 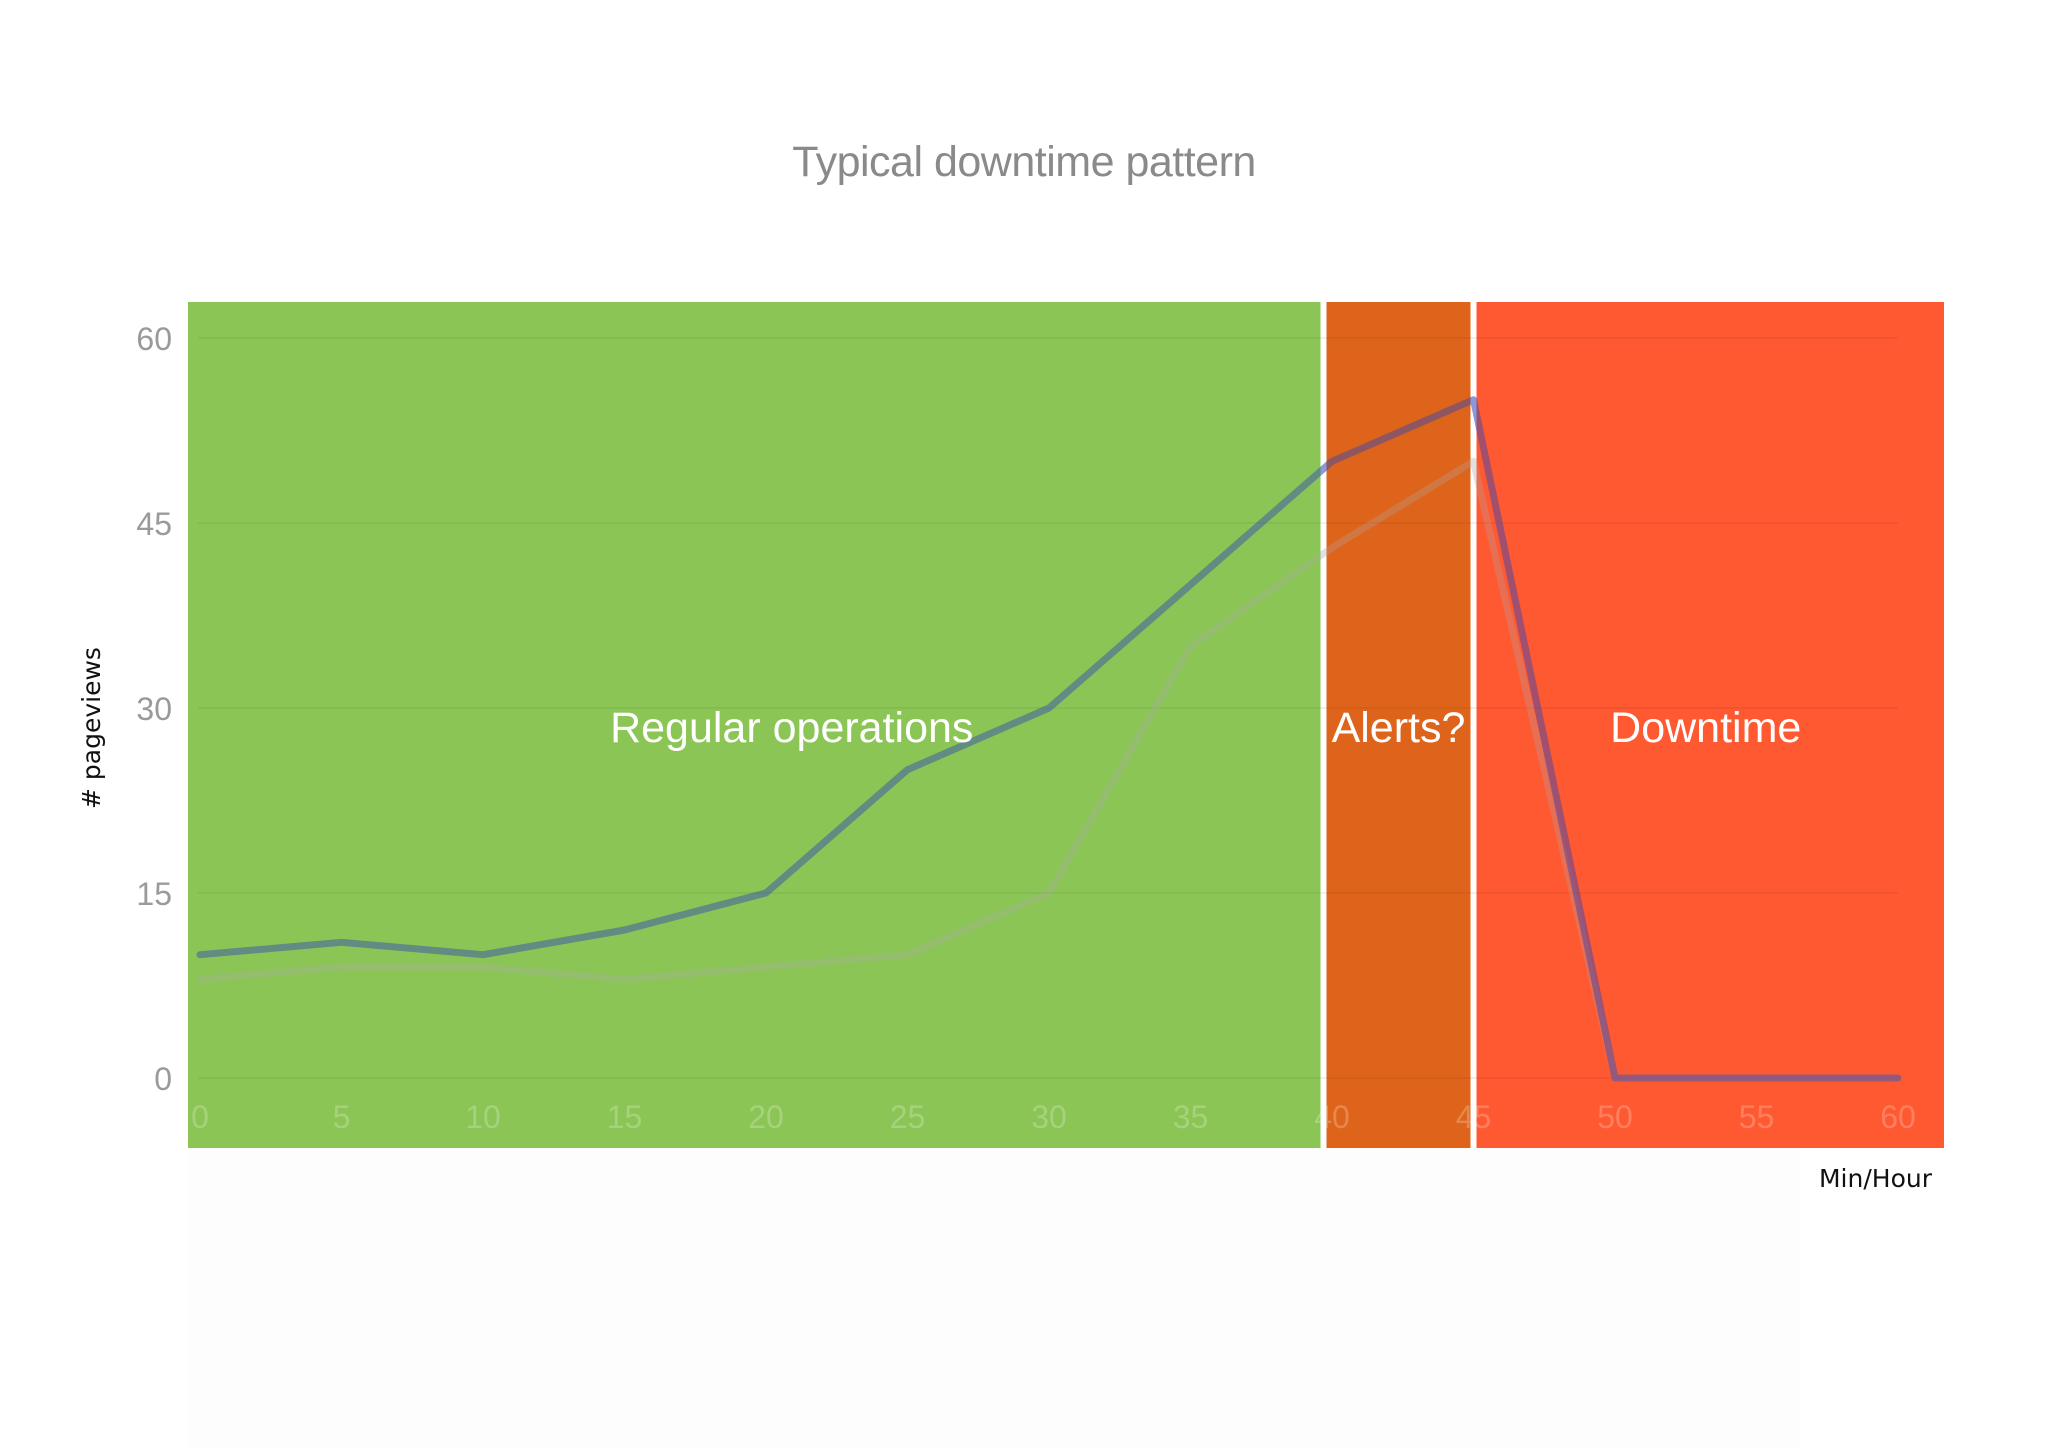 I want to click on x-tick-label: 25, so click(x=908, y=1117).